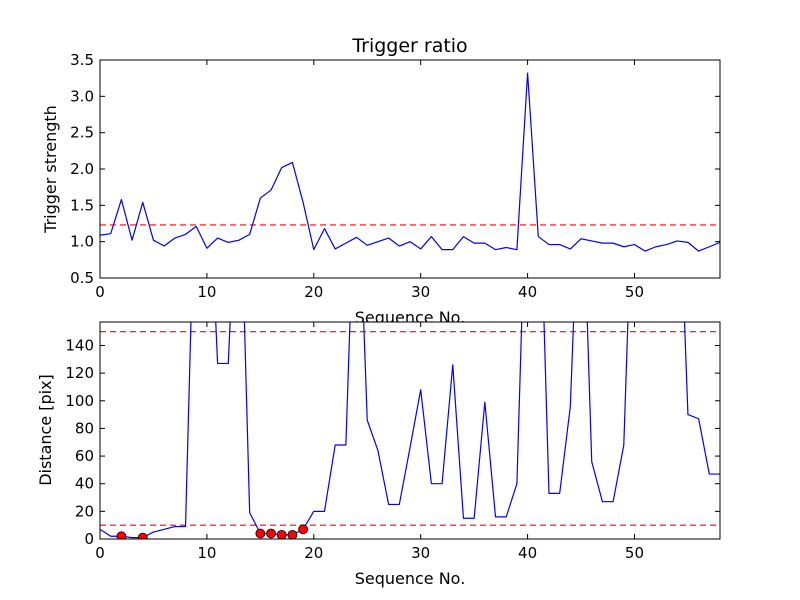 The width and height of the screenshot is (800, 600). I want to click on top-x-tick-label: 10, so click(206, 292).